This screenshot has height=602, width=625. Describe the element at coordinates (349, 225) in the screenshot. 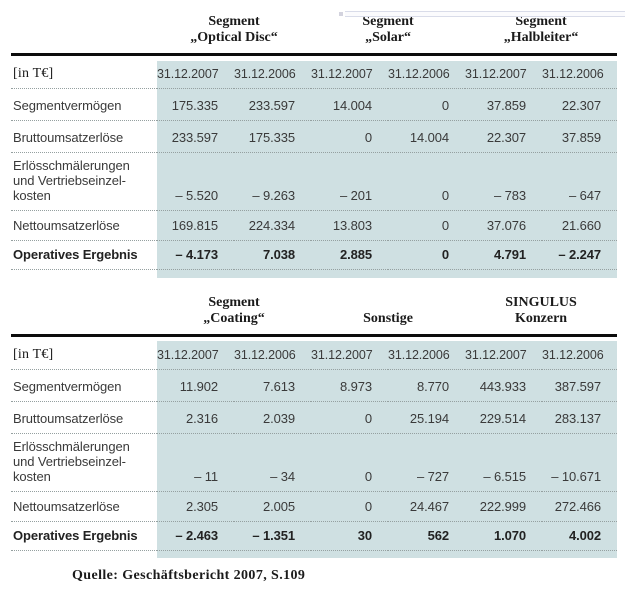

I see `cell-value: 13.803` at that location.